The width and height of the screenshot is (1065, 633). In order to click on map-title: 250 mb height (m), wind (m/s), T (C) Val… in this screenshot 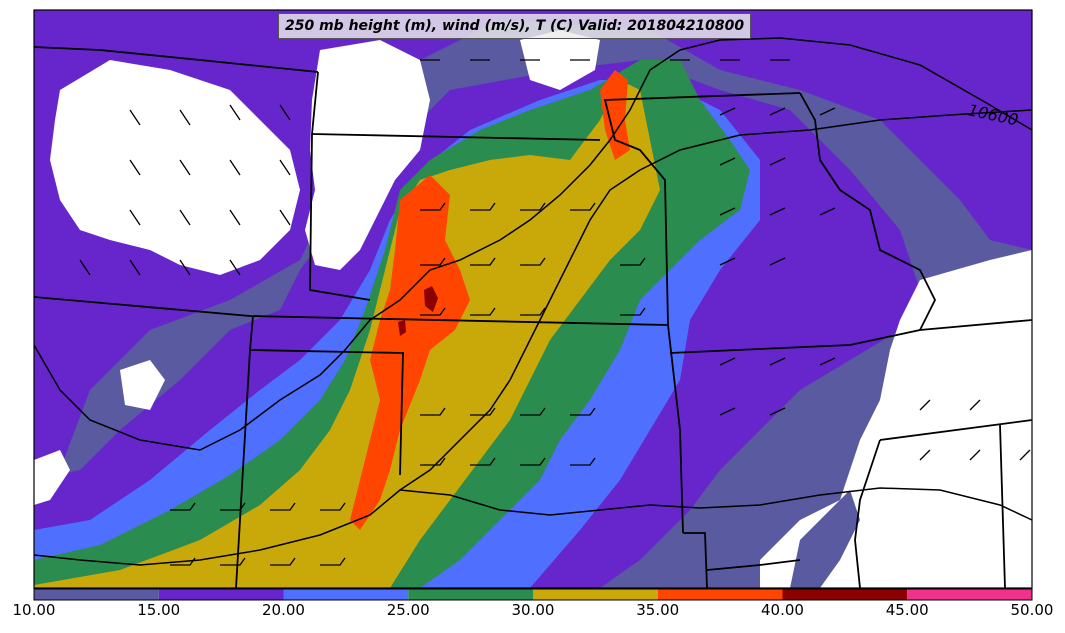, I will do `click(515, 26)`.